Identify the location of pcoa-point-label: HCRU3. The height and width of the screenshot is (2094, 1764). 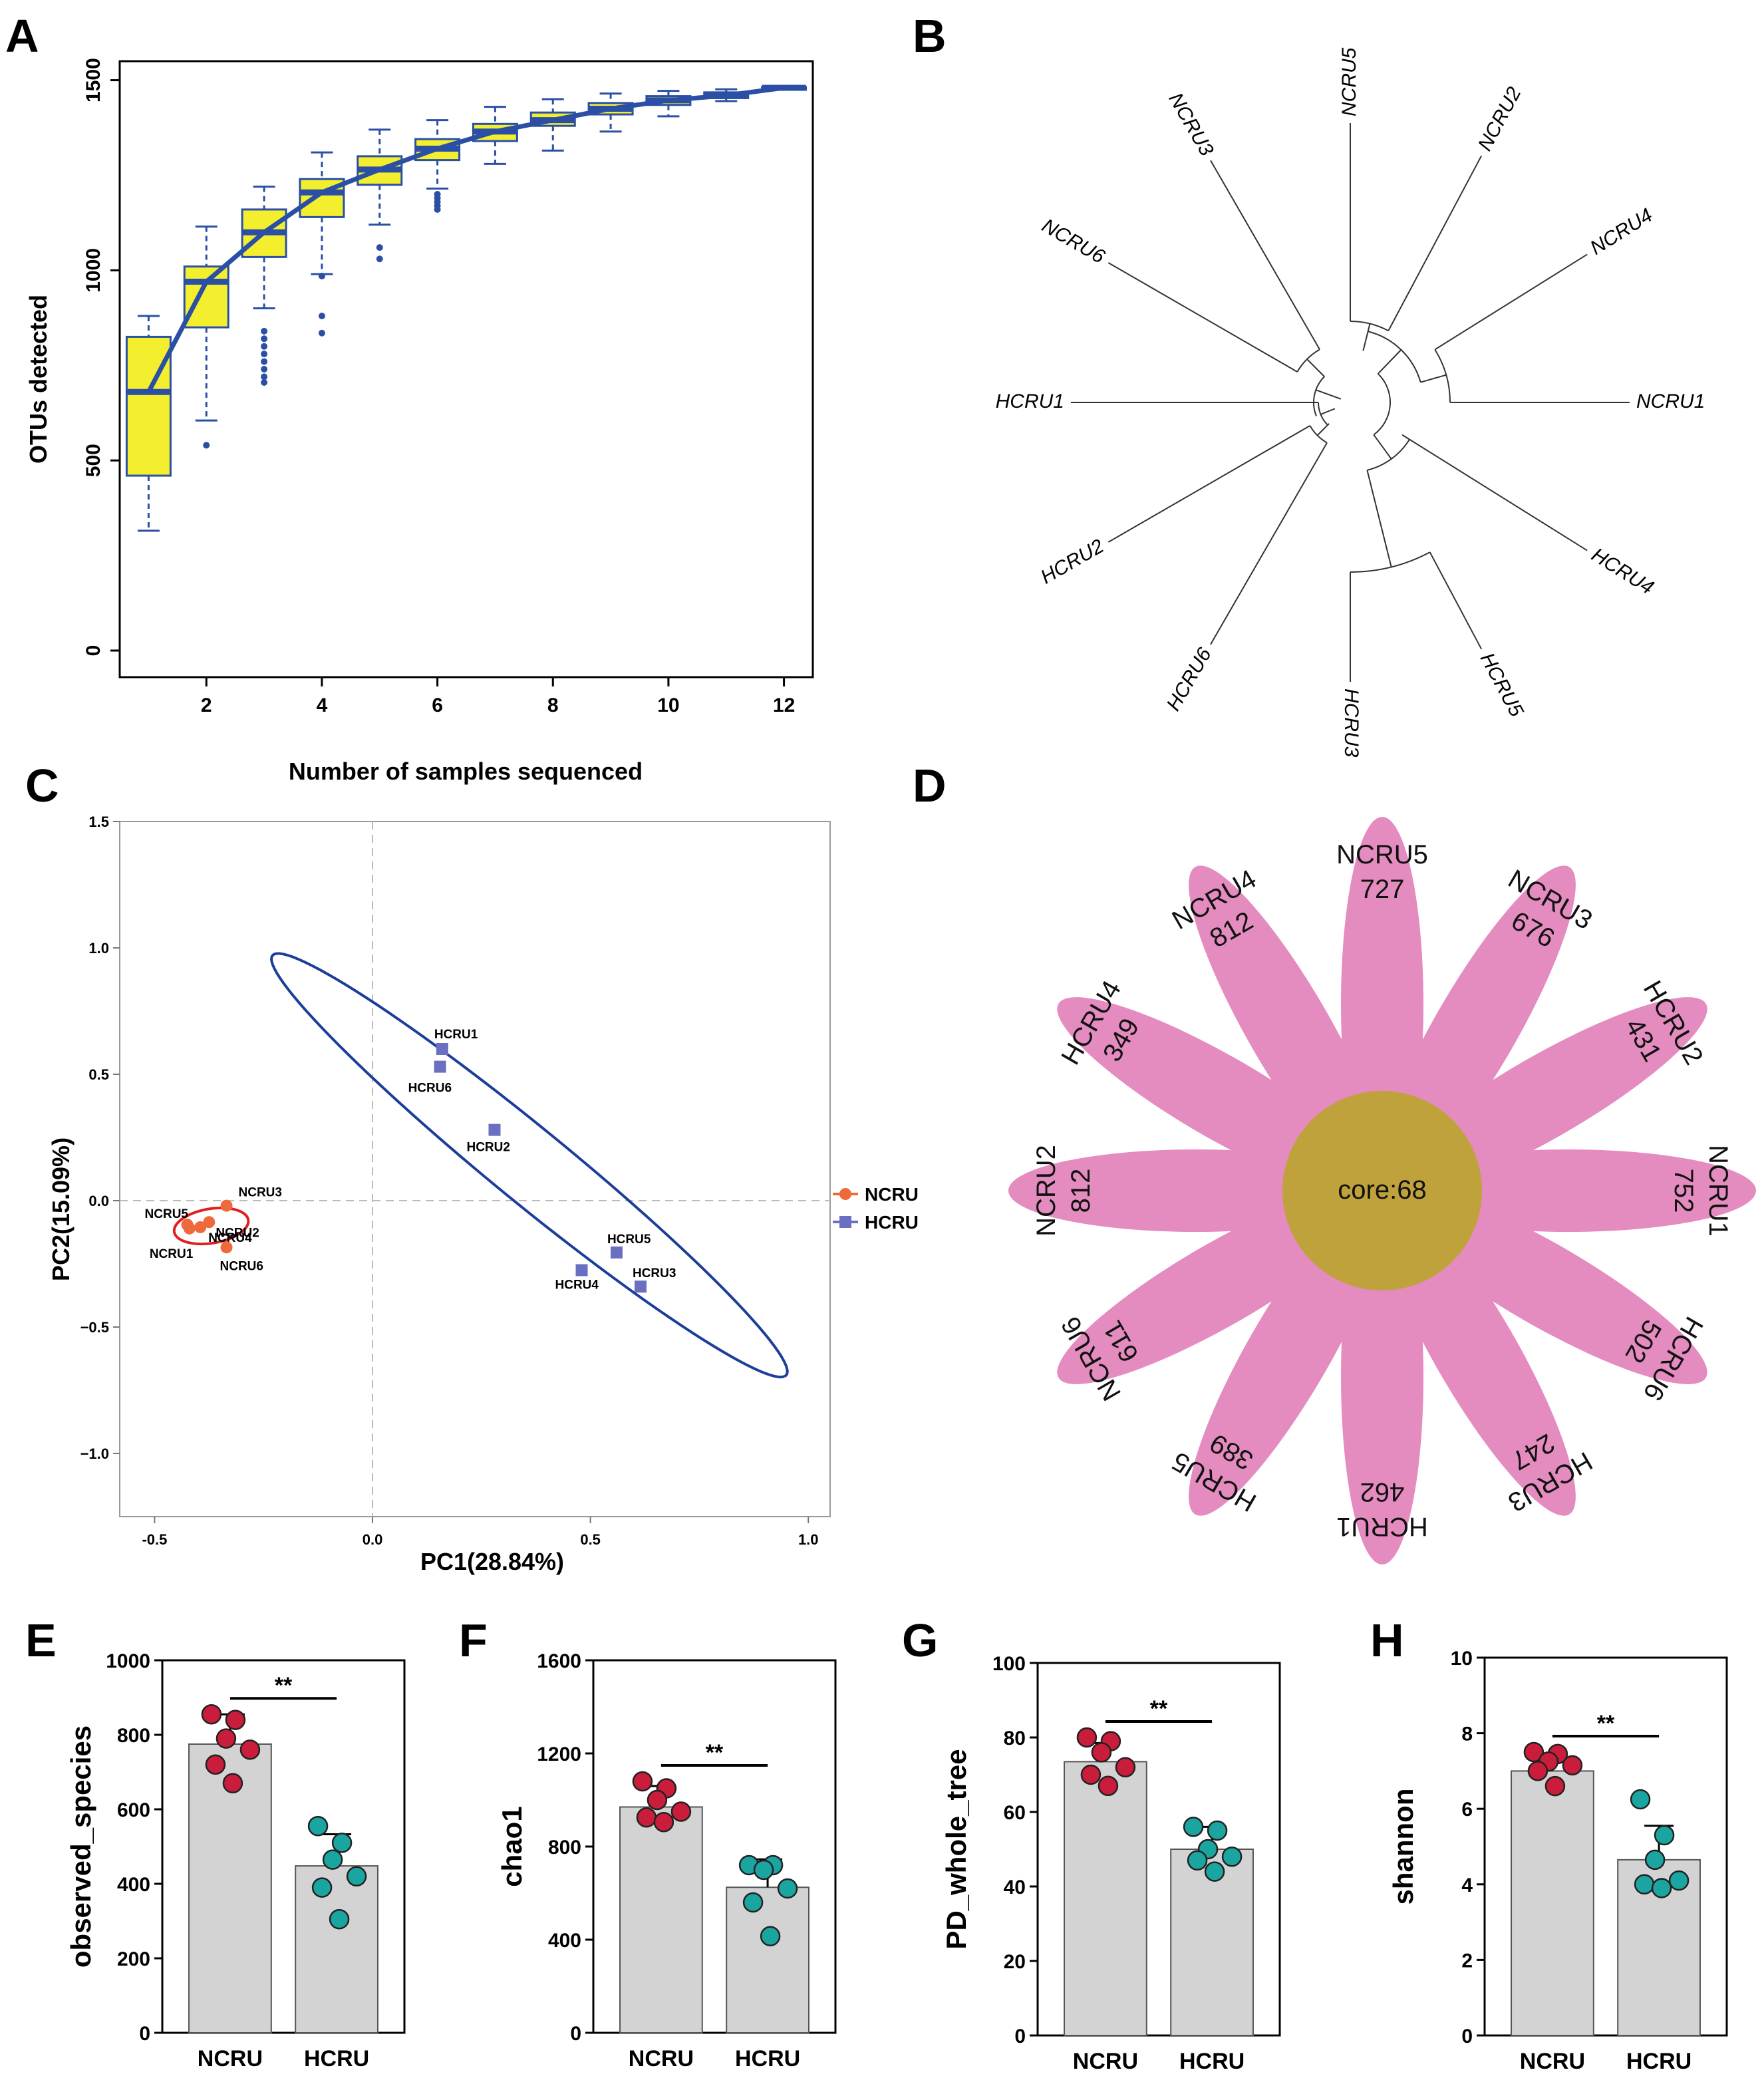
(654, 1273).